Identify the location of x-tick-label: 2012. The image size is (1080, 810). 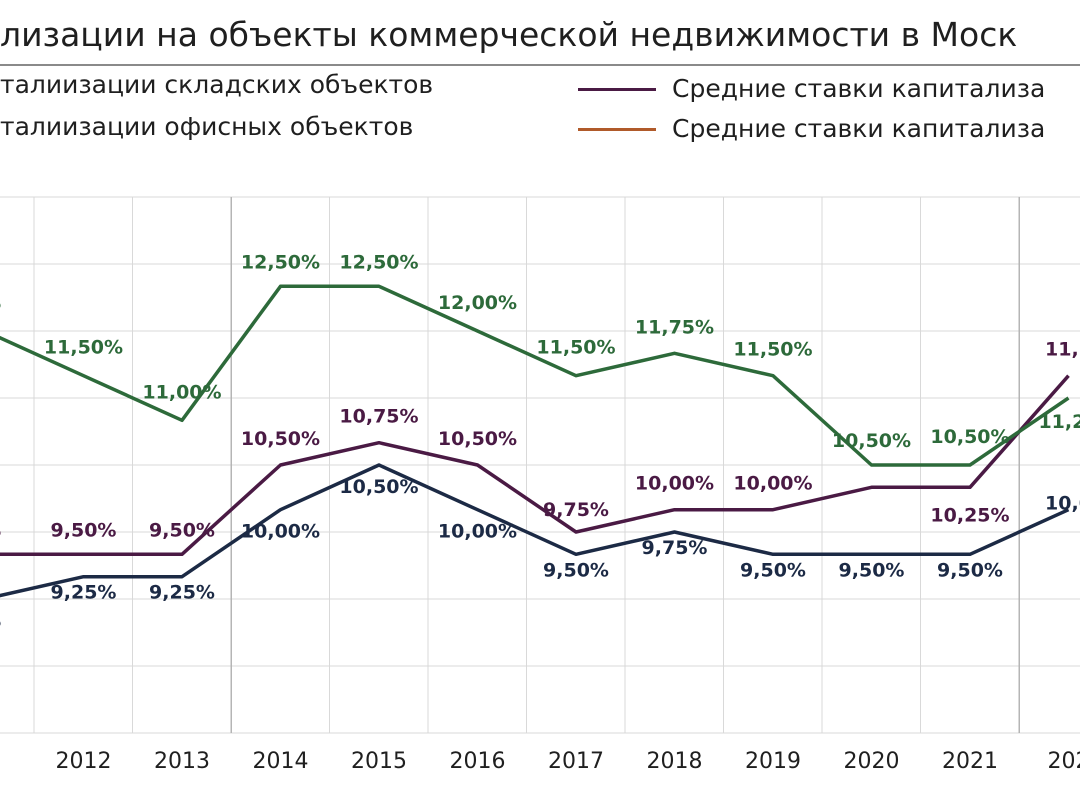
(84, 761).